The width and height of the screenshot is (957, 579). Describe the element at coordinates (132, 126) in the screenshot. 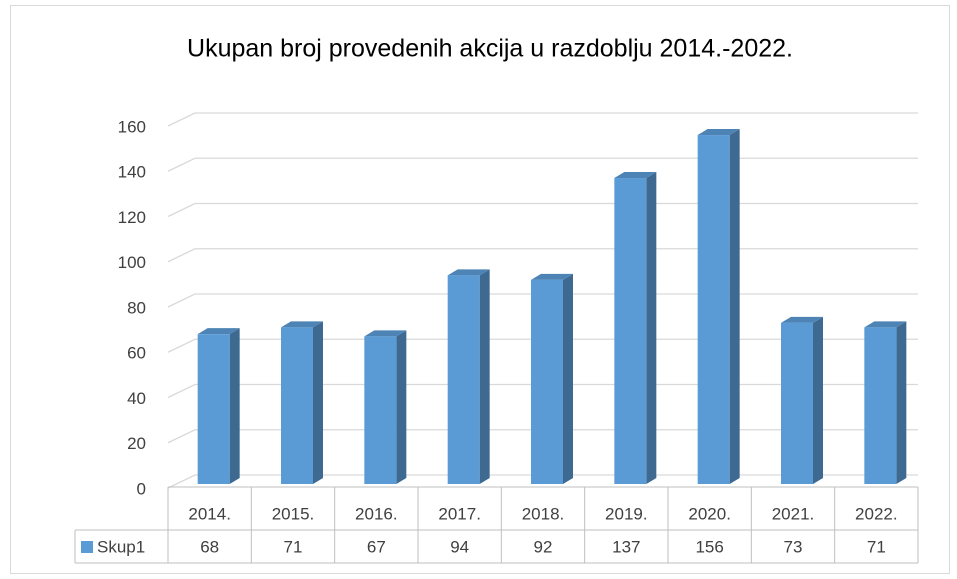

I see `y-tick-label: 160` at that location.